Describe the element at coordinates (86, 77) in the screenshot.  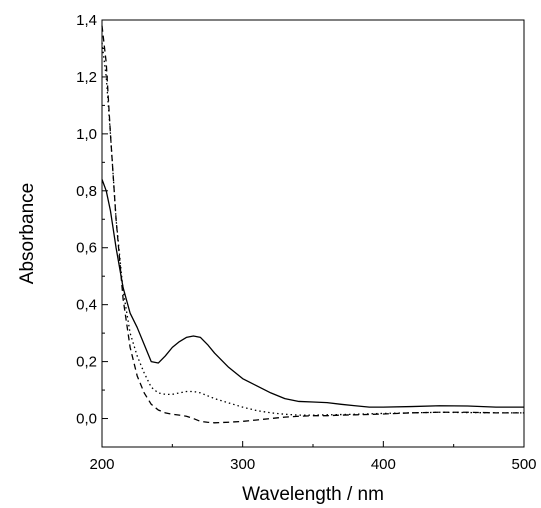
I see `y-tick-label: 1,2` at that location.